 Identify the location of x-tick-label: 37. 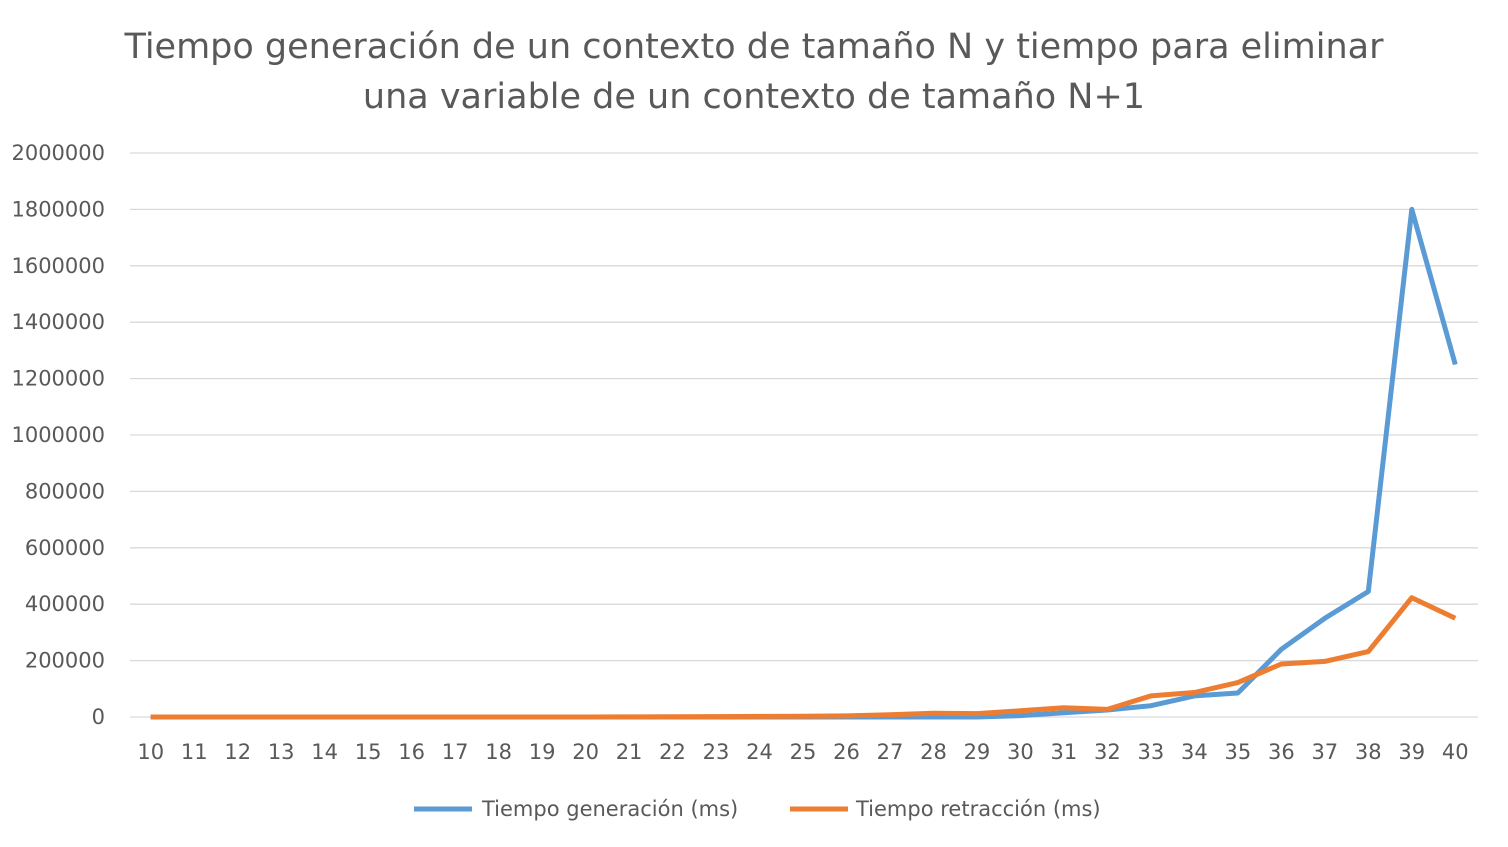
(1324, 752).